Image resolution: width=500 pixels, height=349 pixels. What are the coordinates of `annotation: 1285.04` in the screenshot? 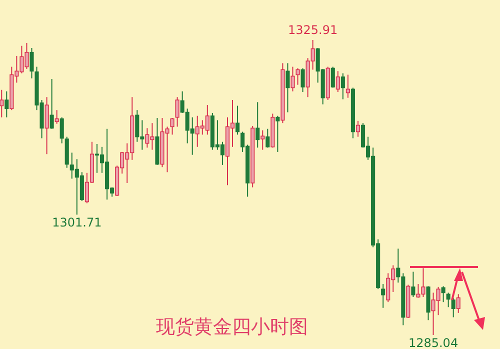 It's located at (433, 342).